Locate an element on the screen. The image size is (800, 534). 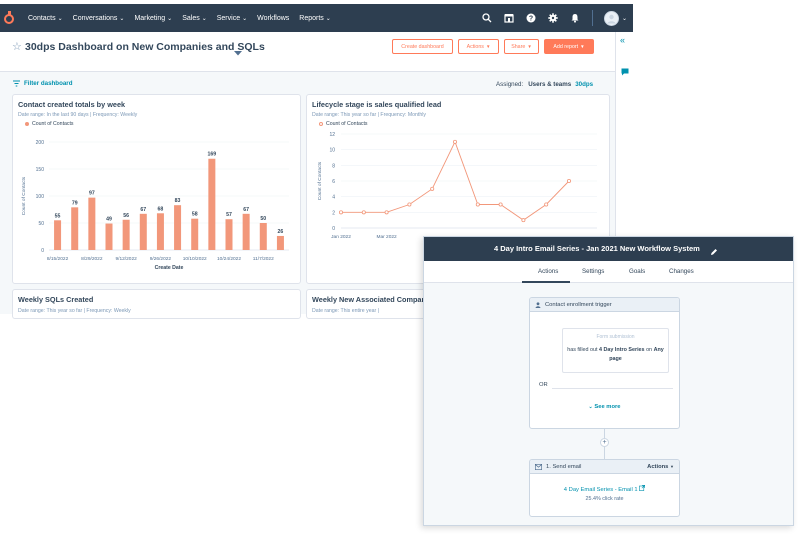
favorite-star-icon: ☆ is located at coordinates (17, 47).